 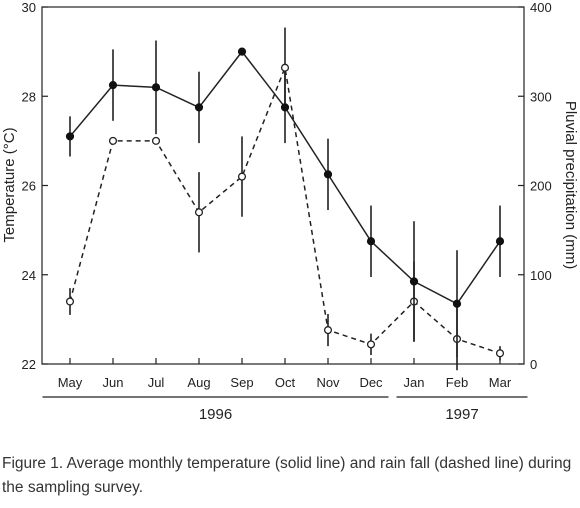 I want to click on left-tick-label: 22, so click(x=29, y=364).